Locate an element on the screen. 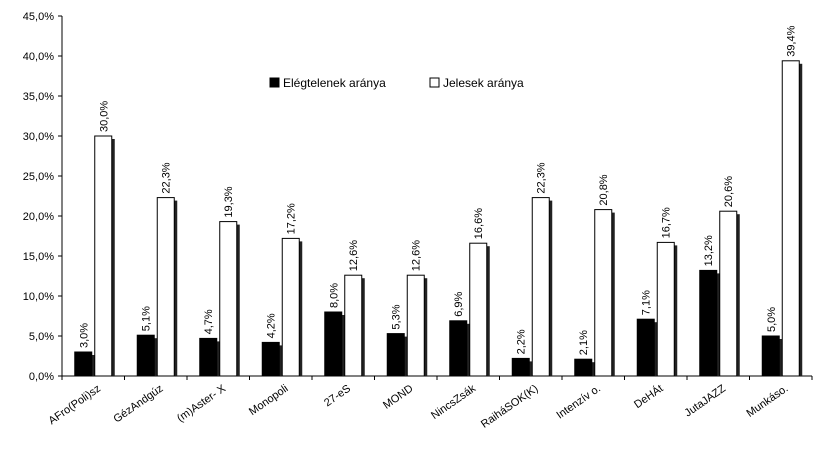  x-category-label: JutaJAZZ is located at coordinates (706, 400).